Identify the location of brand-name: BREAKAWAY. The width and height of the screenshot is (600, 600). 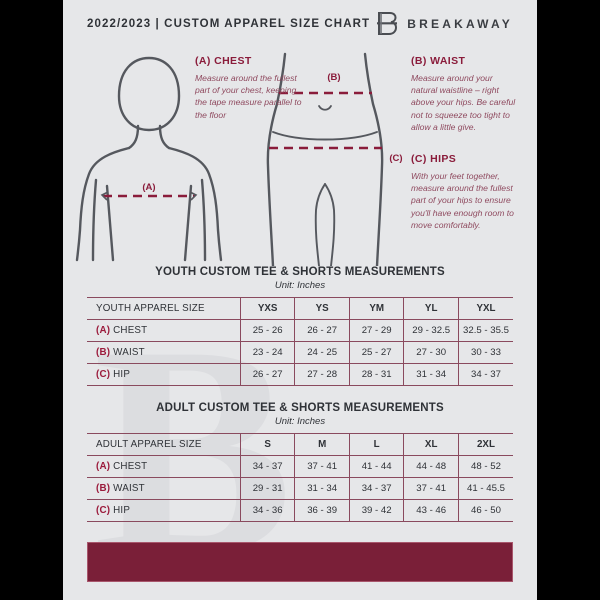
(460, 24).